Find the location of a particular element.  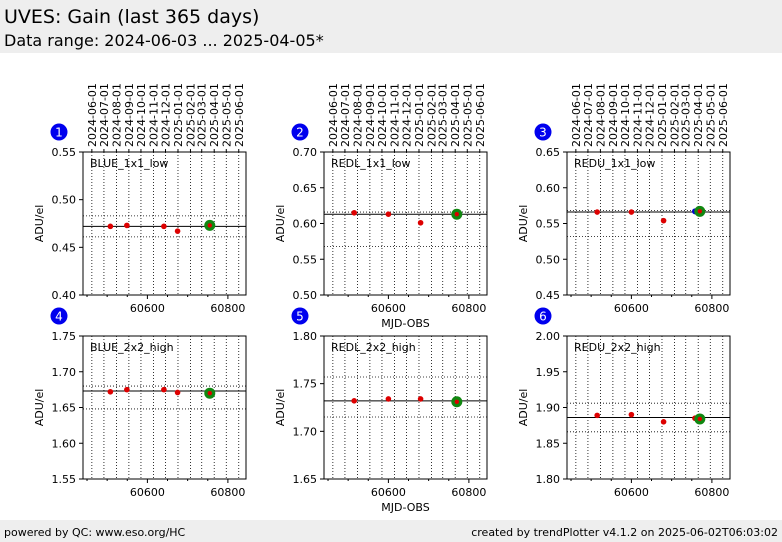

chart6-latest-point-center is located at coordinates (700, 419).